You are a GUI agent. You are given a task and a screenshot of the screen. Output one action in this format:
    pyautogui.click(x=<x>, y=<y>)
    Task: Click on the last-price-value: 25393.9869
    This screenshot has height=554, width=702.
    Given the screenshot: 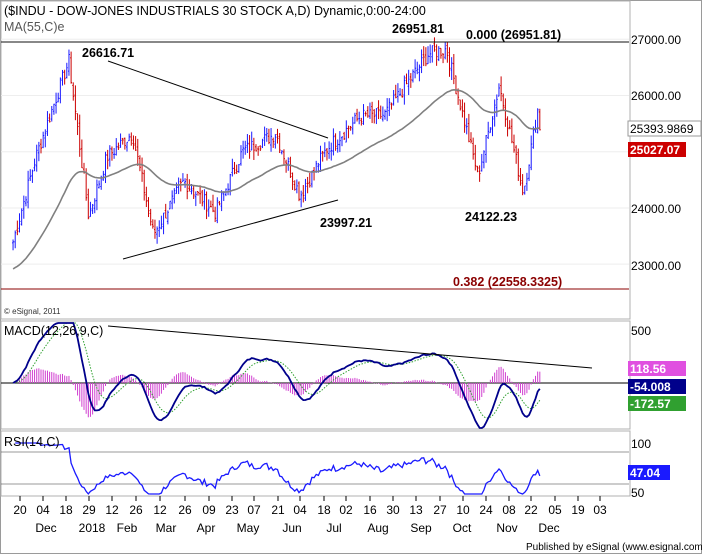 What is the action you would take?
    pyautogui.click(x=662, y=129)
    